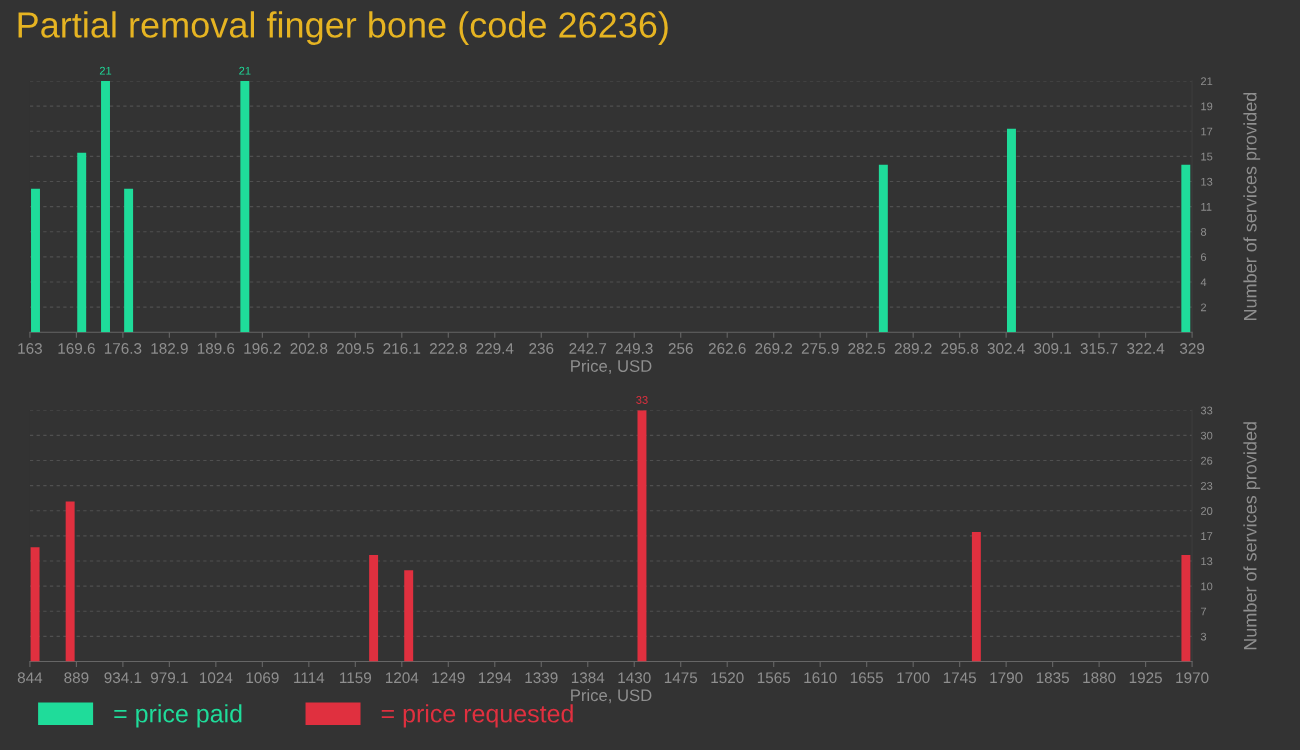 This screenshot has height=750, width=1300. Describe the element at coordinates (680, 348) in the screenshot. I see `x-tick-label: 256` at that location.